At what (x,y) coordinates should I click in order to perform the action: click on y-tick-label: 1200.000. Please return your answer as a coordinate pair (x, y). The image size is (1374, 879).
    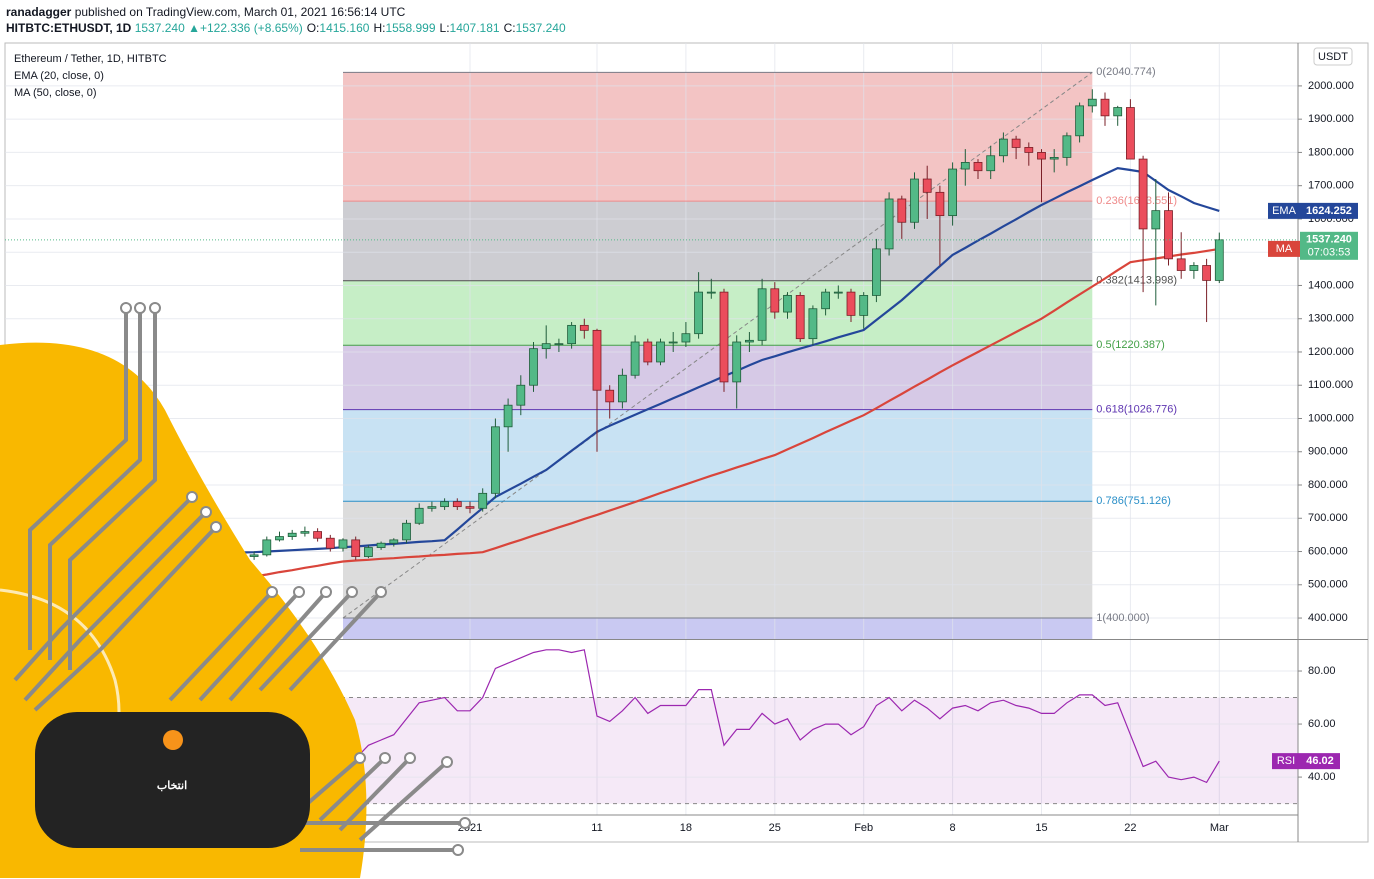
    Looking at the image, I should click on (1331, 352).